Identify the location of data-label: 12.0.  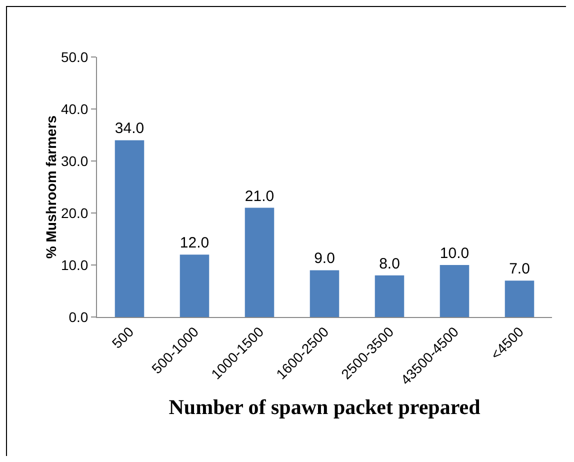
(195, 243).